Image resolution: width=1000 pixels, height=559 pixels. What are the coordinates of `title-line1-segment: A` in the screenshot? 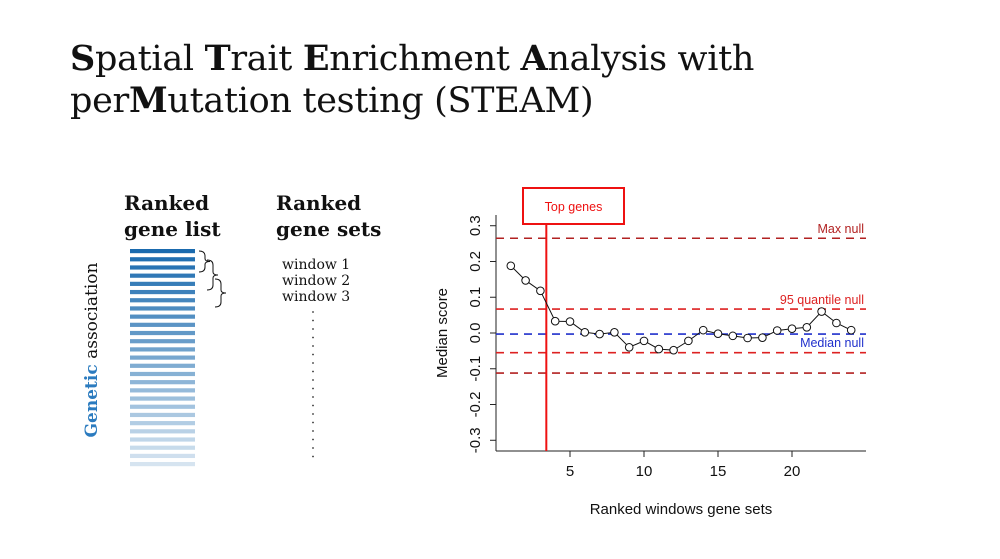 It's located at (534, 58).